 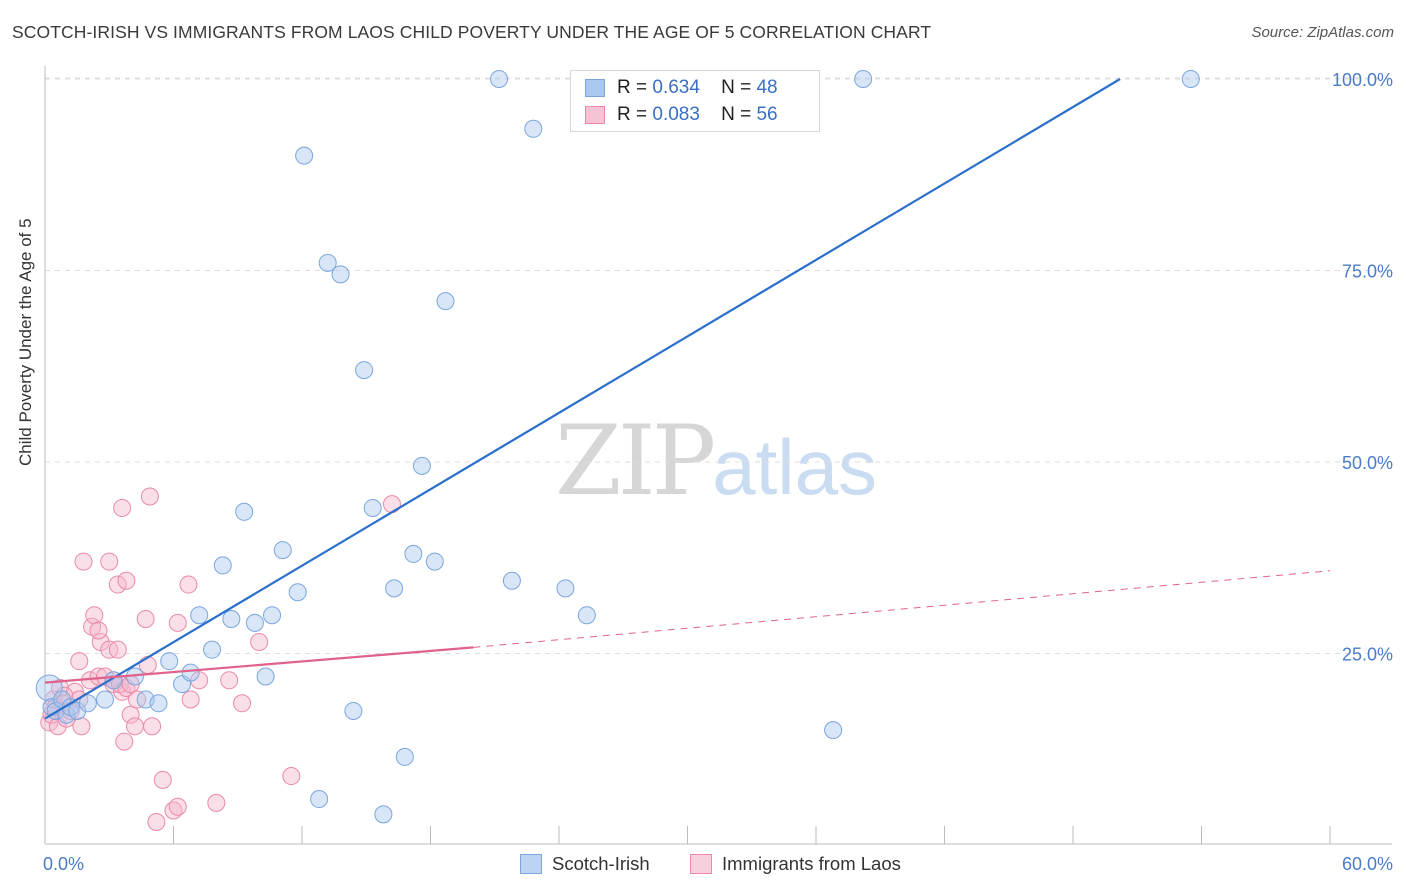 I want to click on watermark: ZIPatlas, so click(x=716, y=461).